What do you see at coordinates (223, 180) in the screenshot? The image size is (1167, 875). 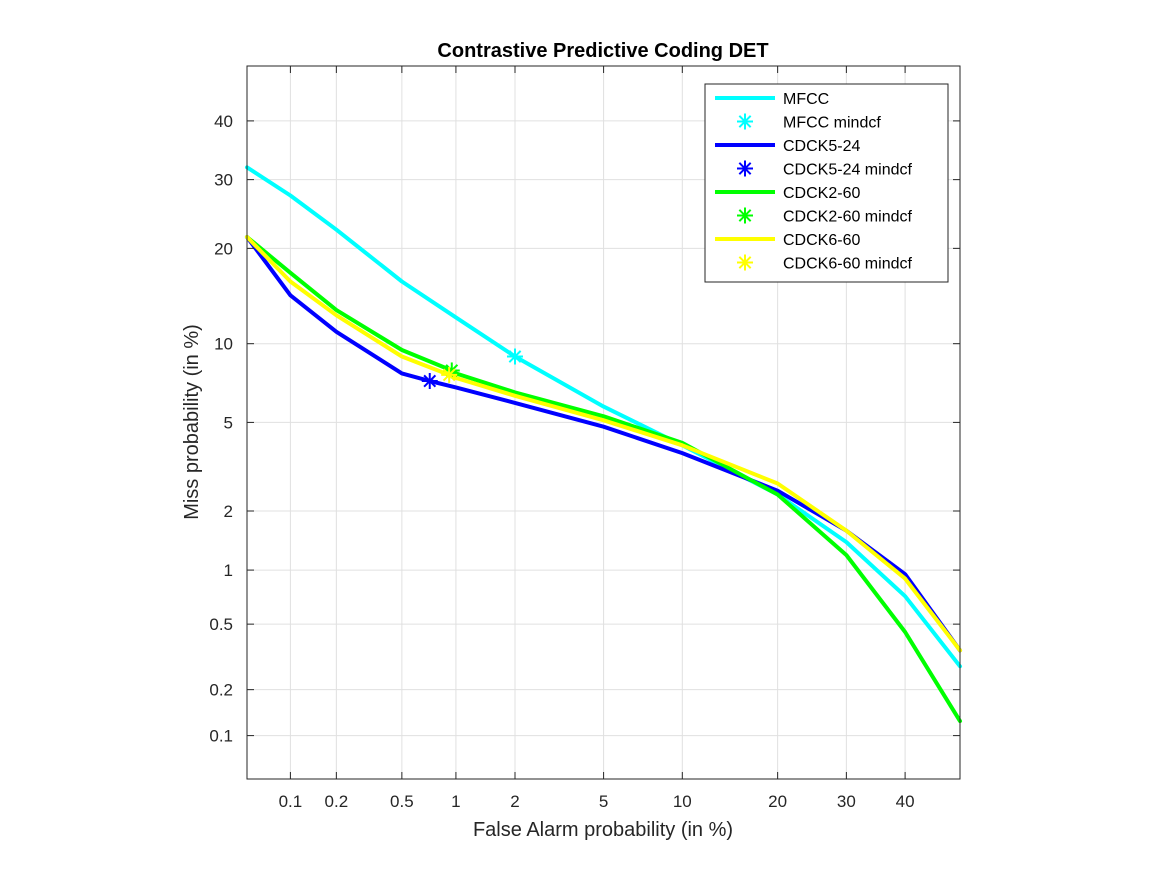 I see `y-tick-label: 30` at bounding box center [223, 180].